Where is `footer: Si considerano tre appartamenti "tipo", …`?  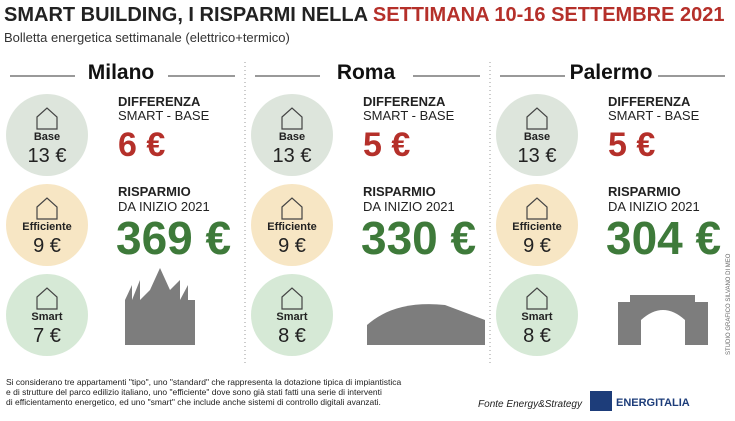 footer: Si considerano tre appartamenti "tipo", … is located at coordinates (204, 392).